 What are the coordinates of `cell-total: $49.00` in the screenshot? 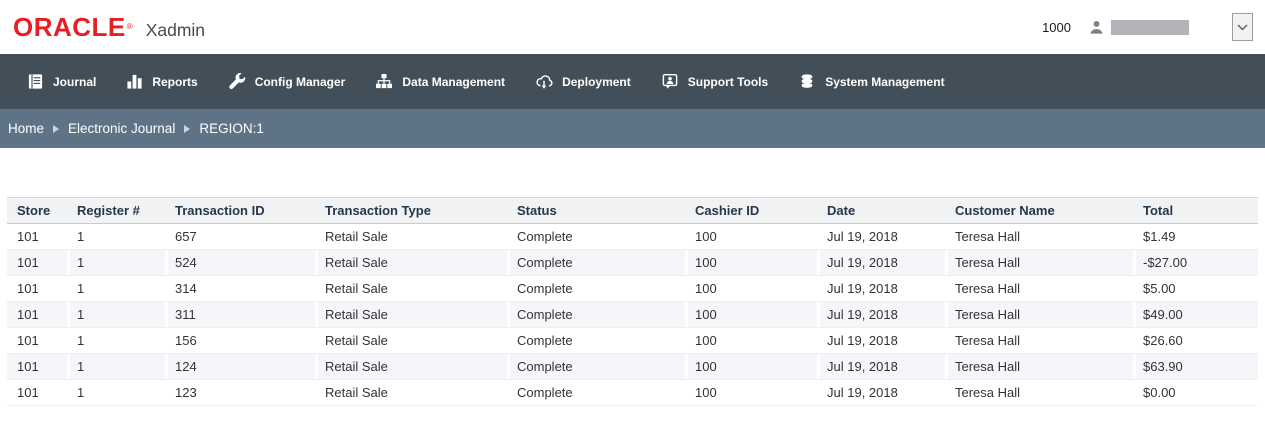 It's located at (1195, 314).